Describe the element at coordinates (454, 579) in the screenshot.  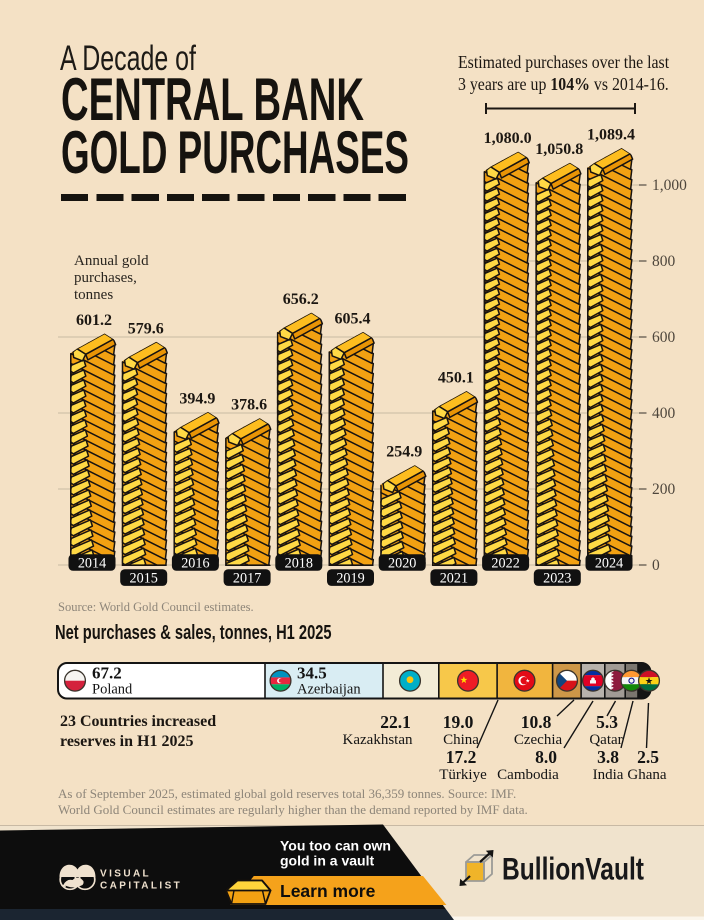
I see `svg-text: 2021` at that location.